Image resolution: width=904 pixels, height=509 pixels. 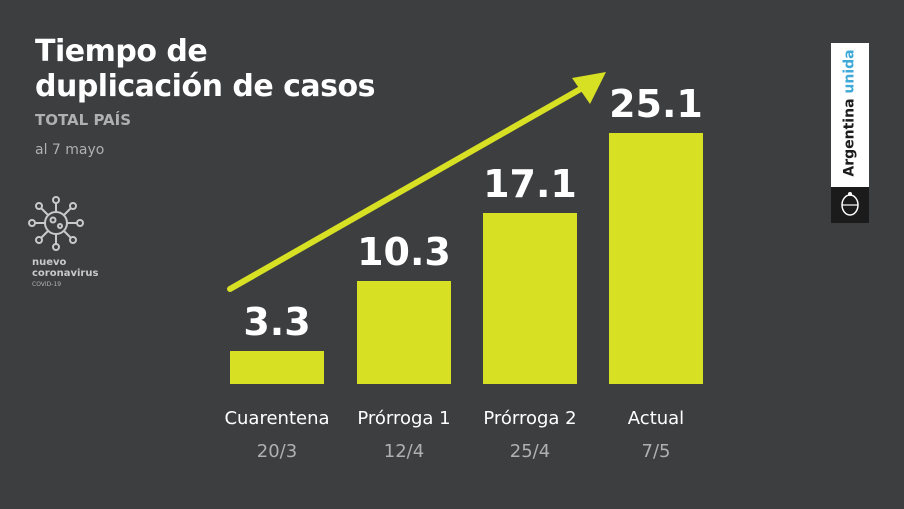 What do you see at coordinates (276, 418) in the screenshot?
I see `category-label-1: Cuarentena` at bounding box center [276, 418].